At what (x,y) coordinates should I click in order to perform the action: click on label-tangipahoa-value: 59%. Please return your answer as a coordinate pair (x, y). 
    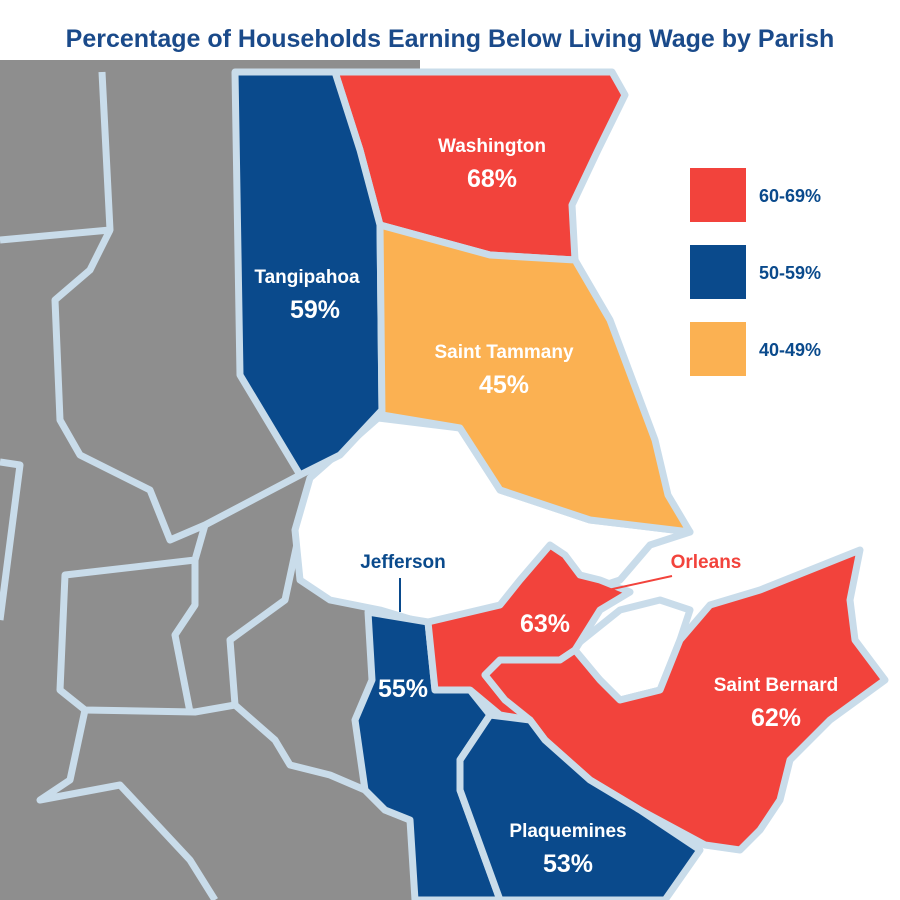
    Looking at the image, I should click on (315, 310).